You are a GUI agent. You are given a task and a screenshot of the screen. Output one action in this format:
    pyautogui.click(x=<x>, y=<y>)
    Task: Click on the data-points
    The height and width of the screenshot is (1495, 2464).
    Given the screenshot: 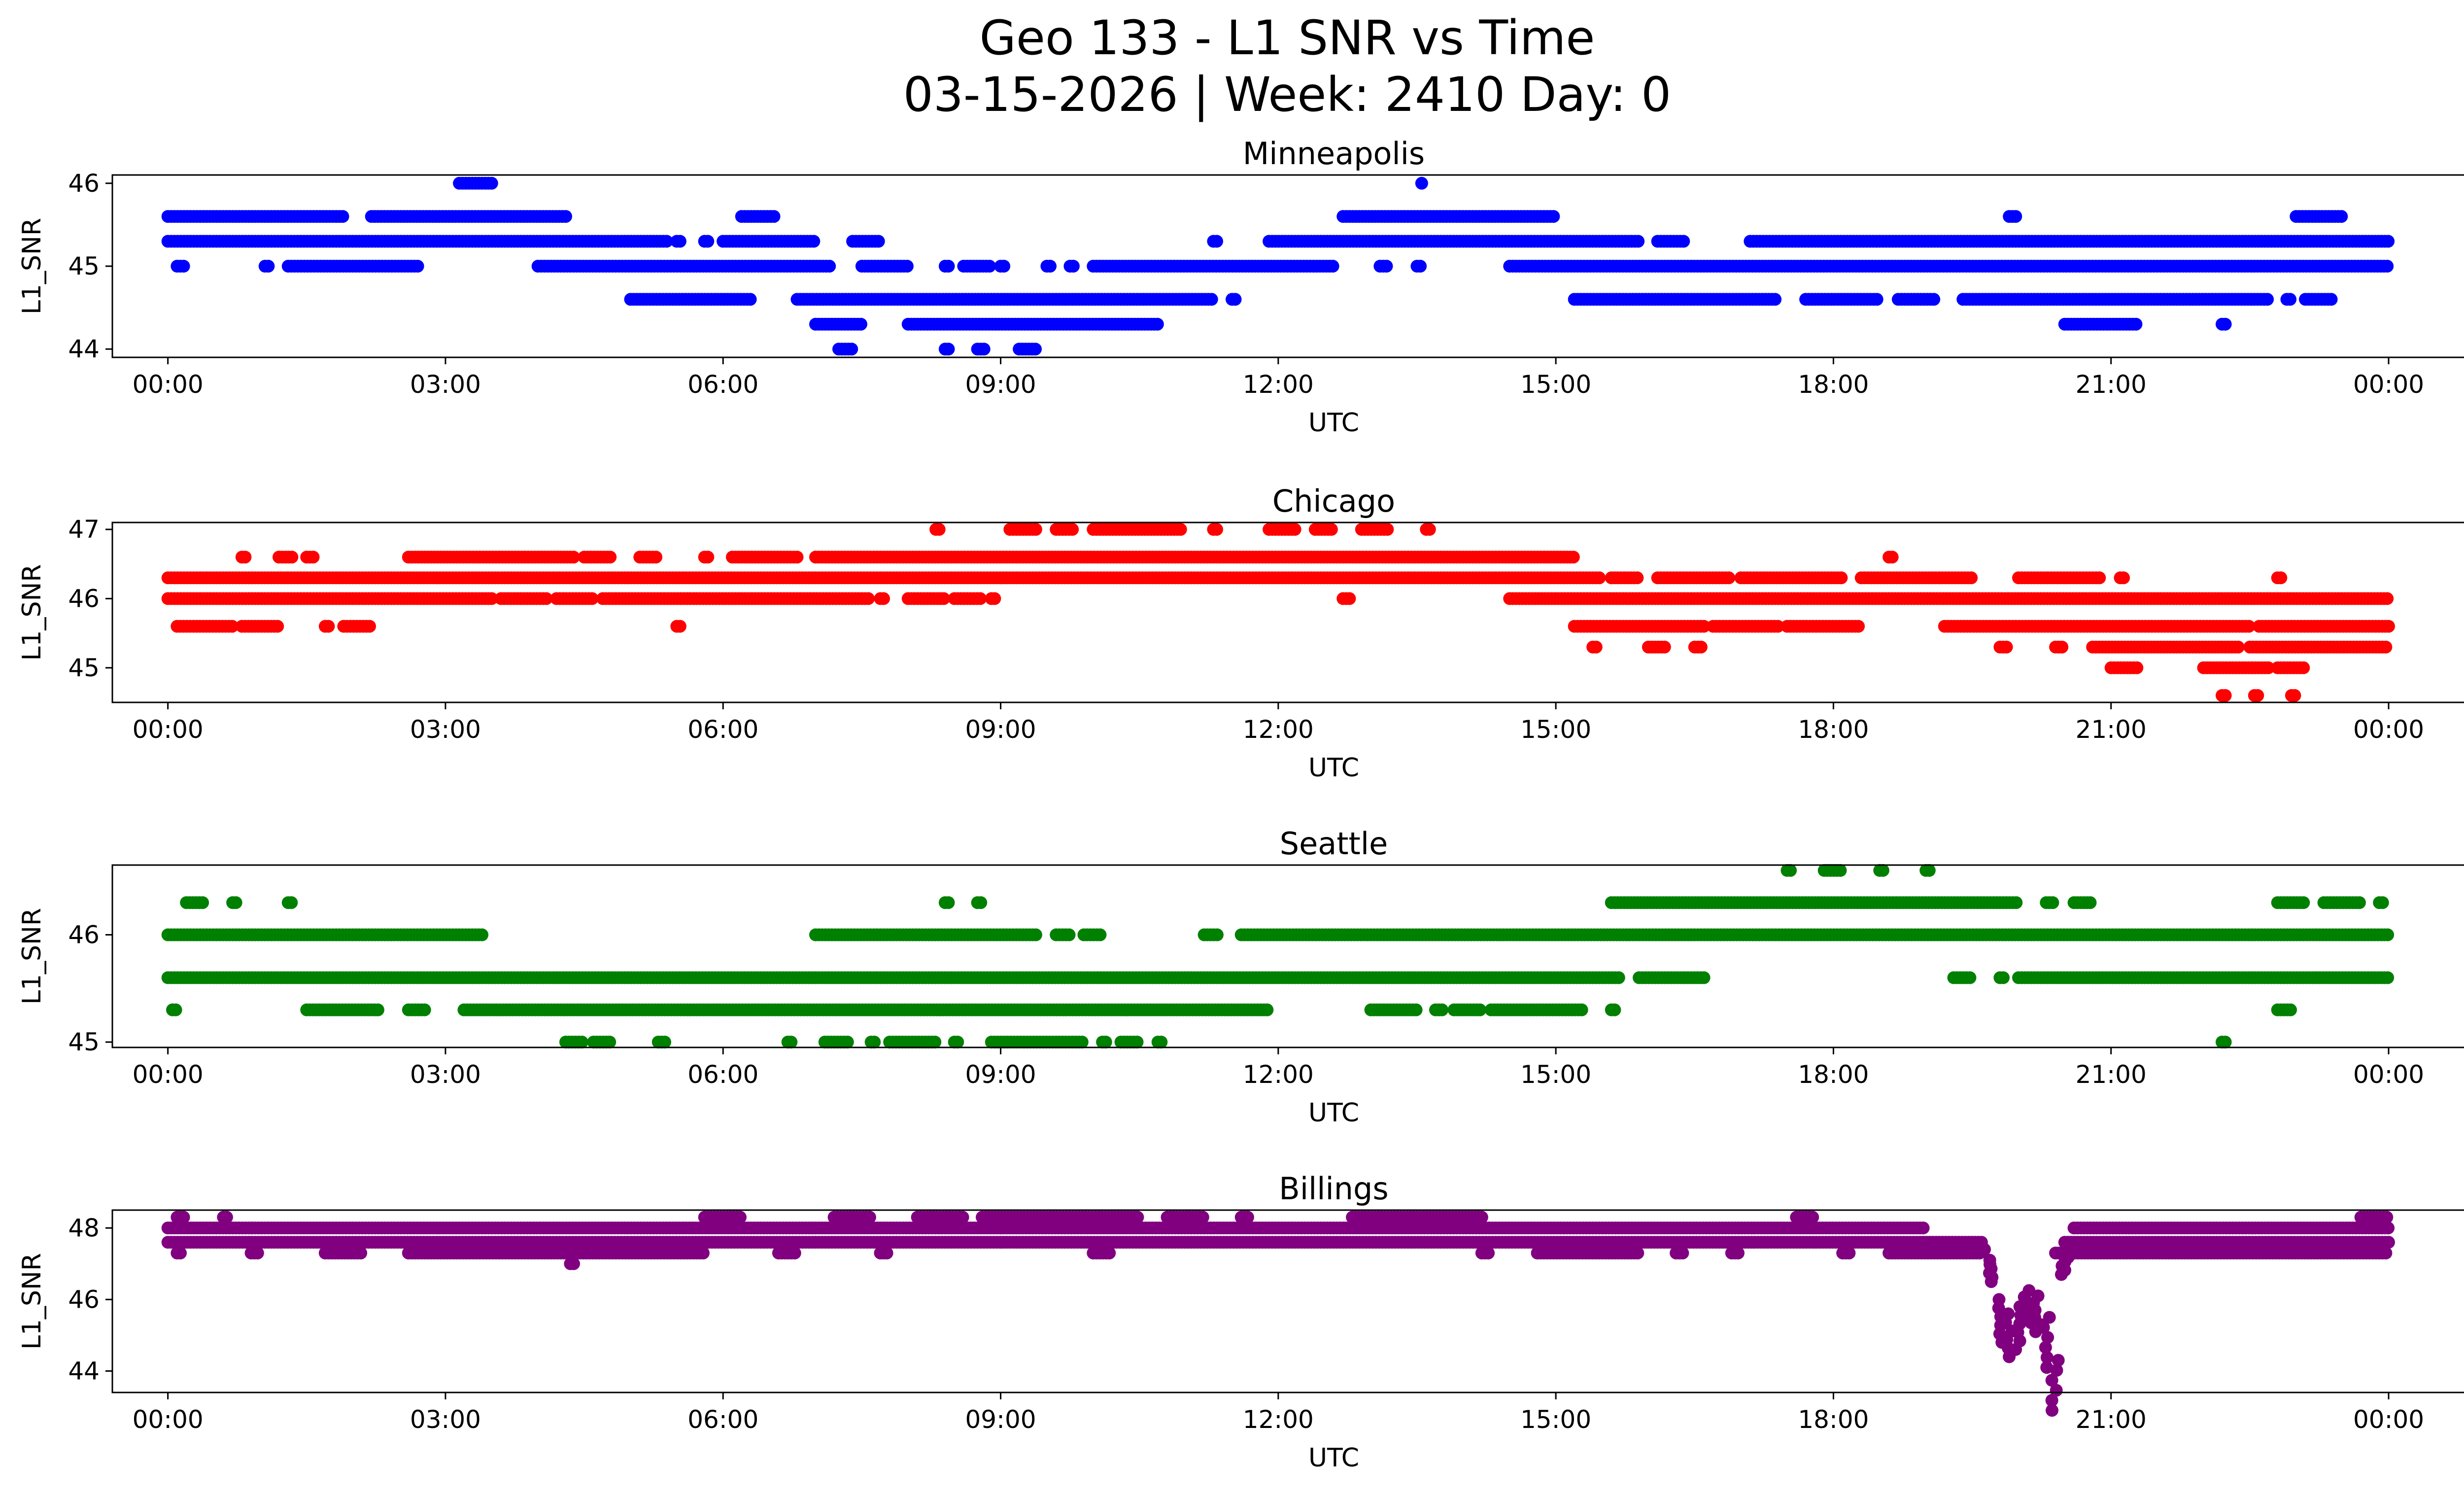 What is the action you would take?
    pyautogui.click(x=1278, y=612)
    